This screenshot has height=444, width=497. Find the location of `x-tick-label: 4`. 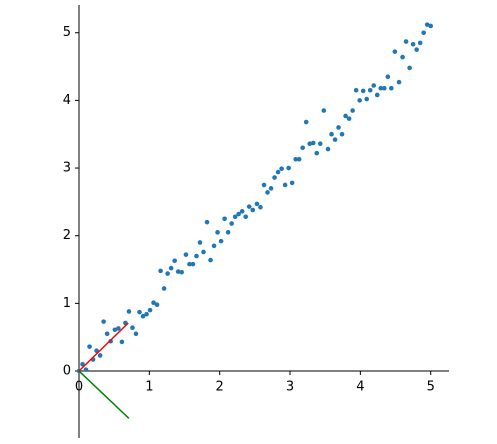

x-tick-label: 4 is located at coordinates (360, 387).